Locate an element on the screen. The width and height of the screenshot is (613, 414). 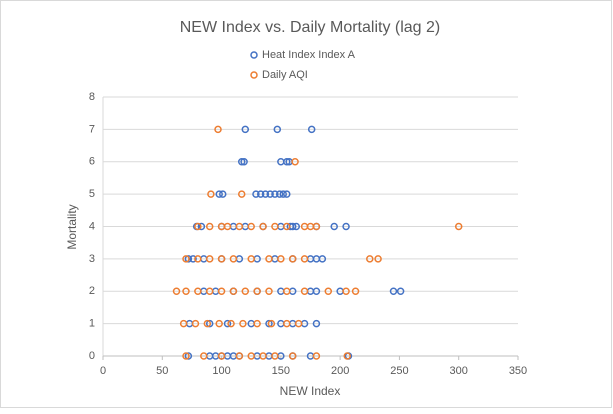
x-tick-label: 50 is located at coordinates (162, 371).